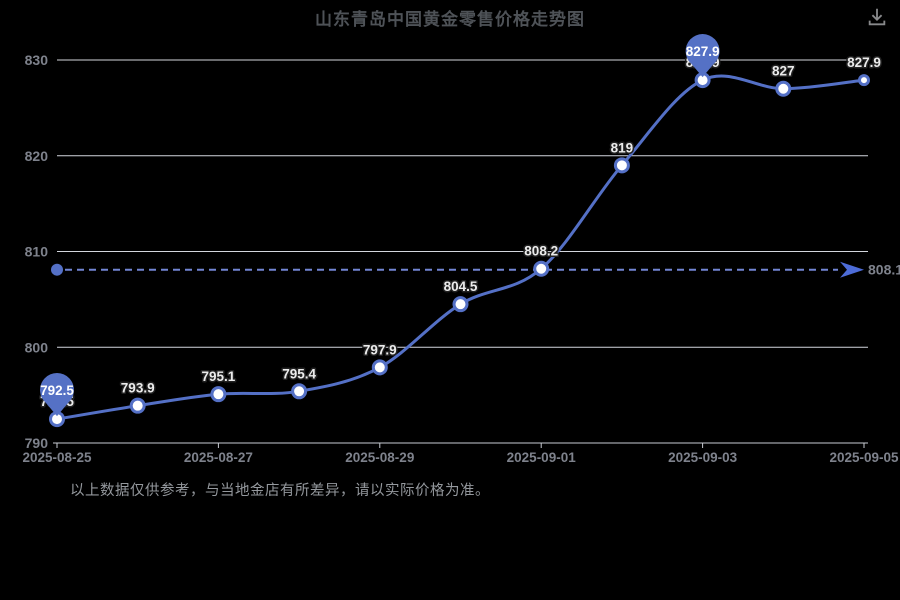 This screenshot has width=900, height=600. What do you see at coordinates (783, 71) in the screenshot?
I see `data-point-label: 827` at bounding box center [783, 71].